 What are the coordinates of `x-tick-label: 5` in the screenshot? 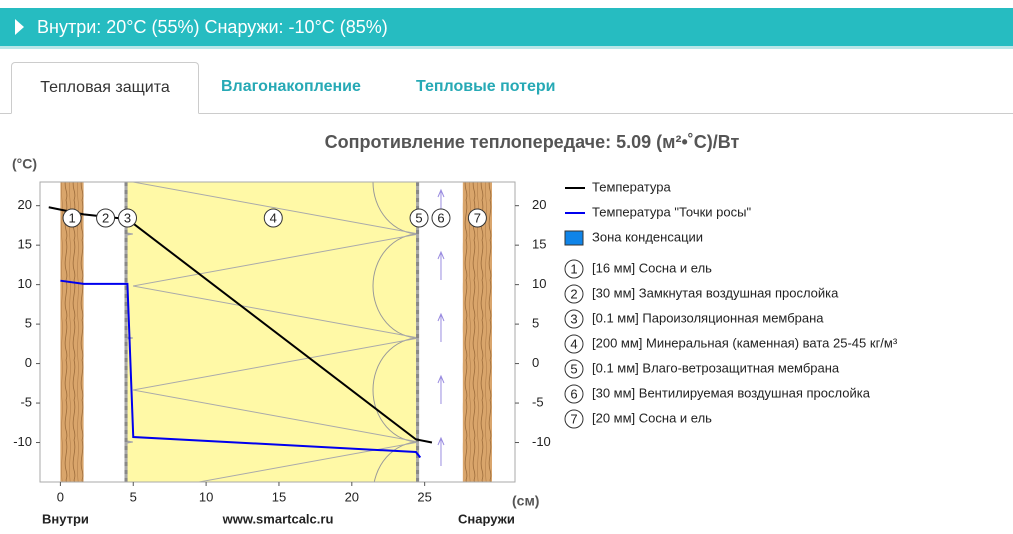 It's located at (133, 496).